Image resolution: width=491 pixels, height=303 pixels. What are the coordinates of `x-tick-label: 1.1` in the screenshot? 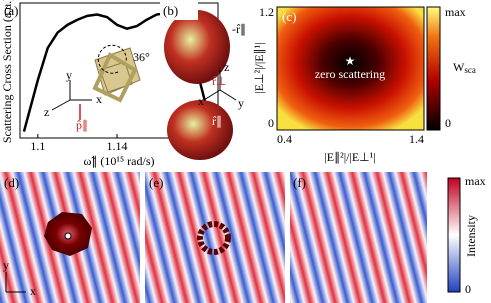 It's located at (37, 146).